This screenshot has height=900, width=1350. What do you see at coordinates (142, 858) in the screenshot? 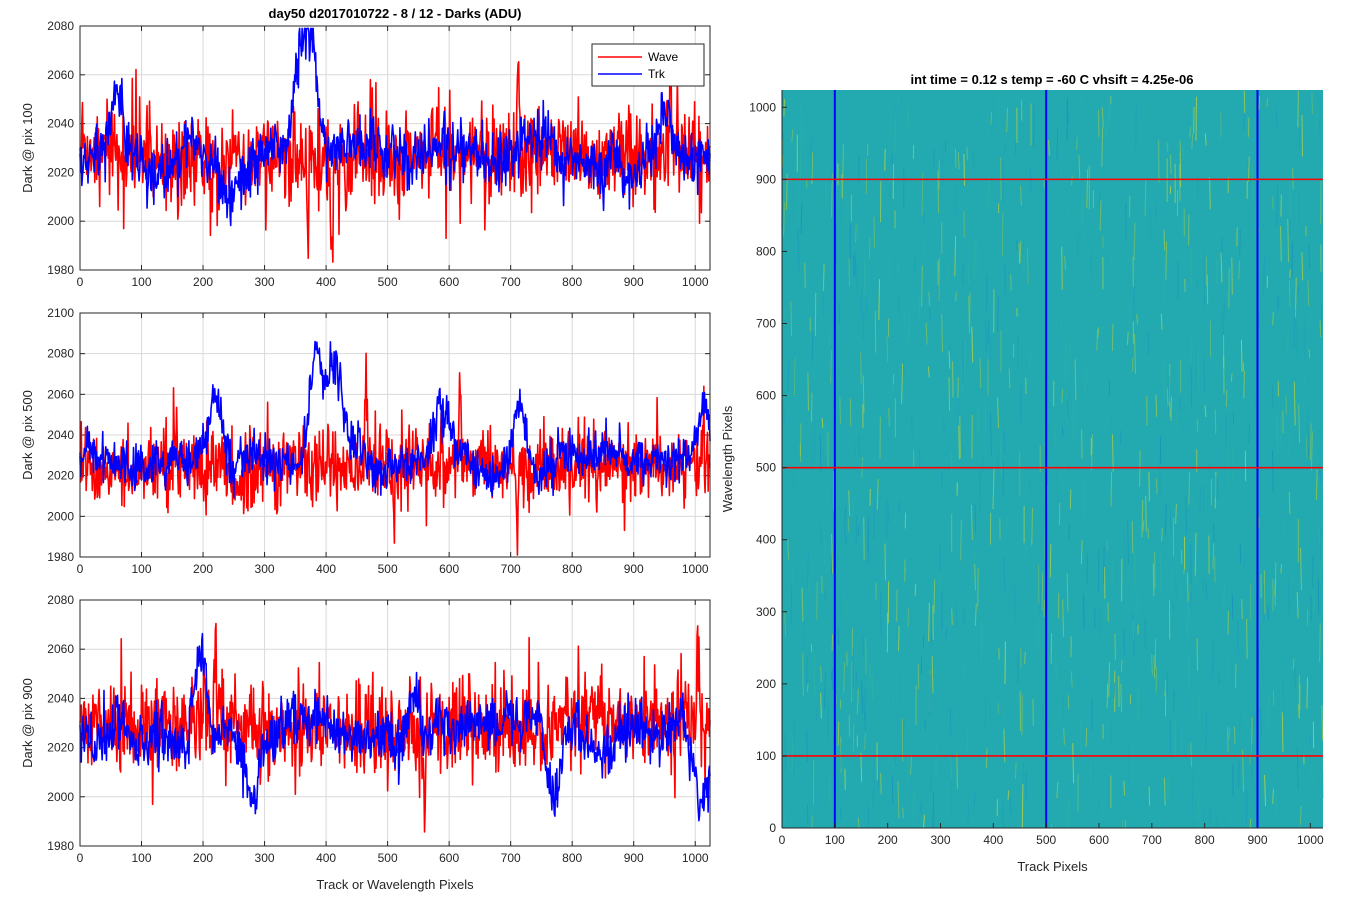
I see `x-tick-label: 100` at bounding box center [142, 858].